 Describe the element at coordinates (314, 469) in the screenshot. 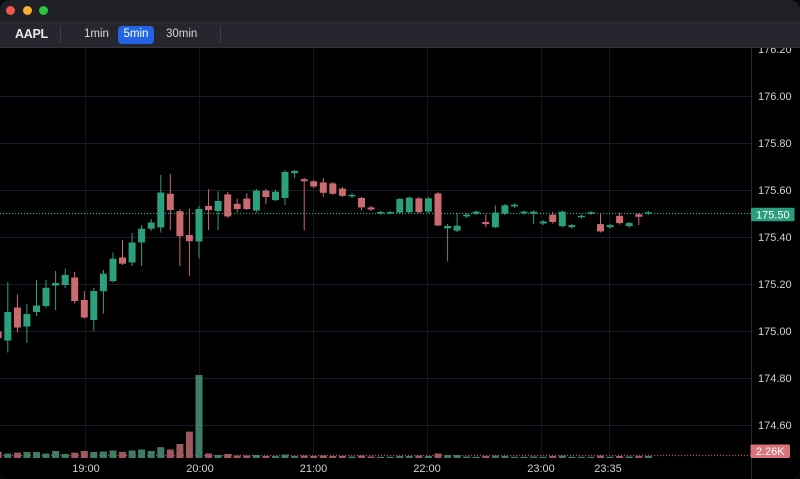

I see `svg-text: 21:00` at that location.